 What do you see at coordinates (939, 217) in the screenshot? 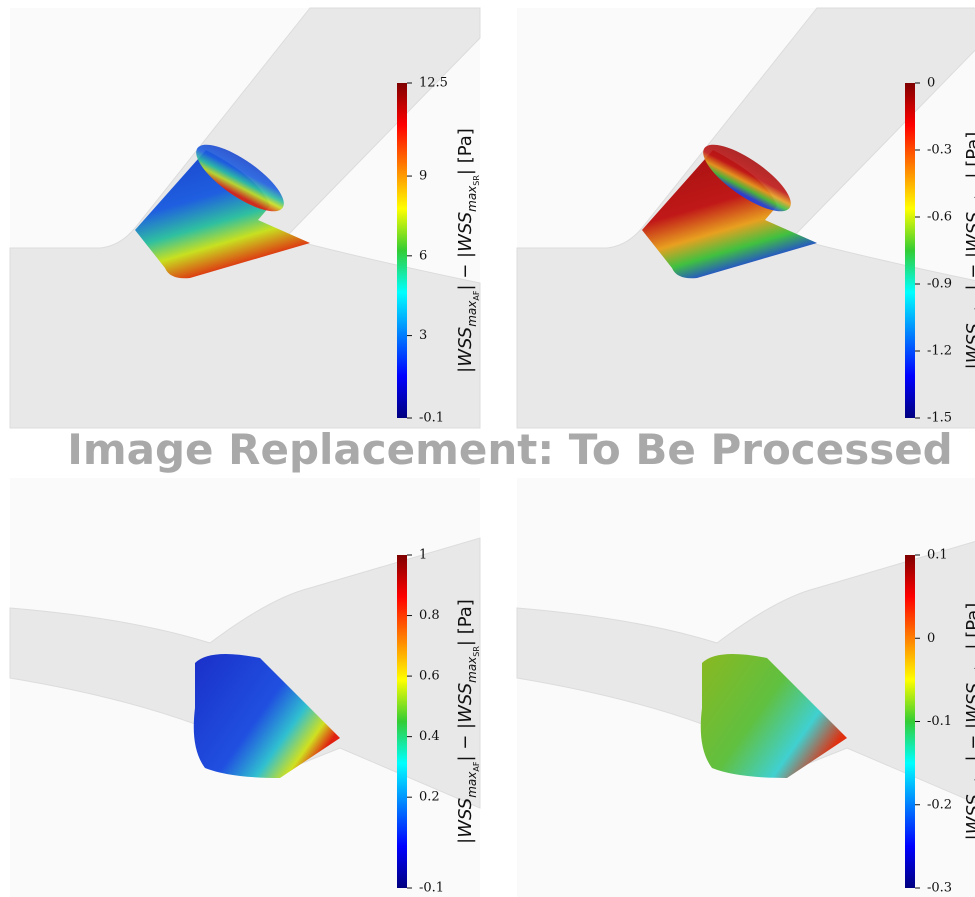
I see `tick-label: -0.6` at bounding box center [939, 217].